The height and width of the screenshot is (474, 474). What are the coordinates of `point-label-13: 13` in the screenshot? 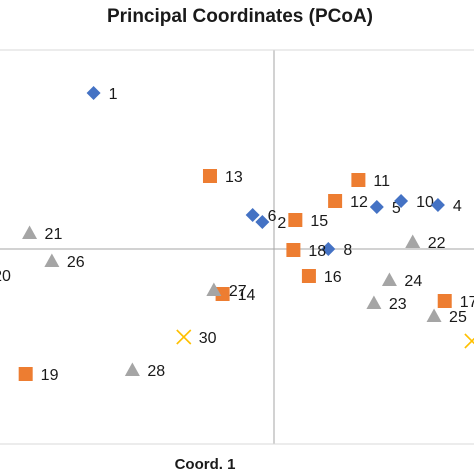 It's located at (234, 177).